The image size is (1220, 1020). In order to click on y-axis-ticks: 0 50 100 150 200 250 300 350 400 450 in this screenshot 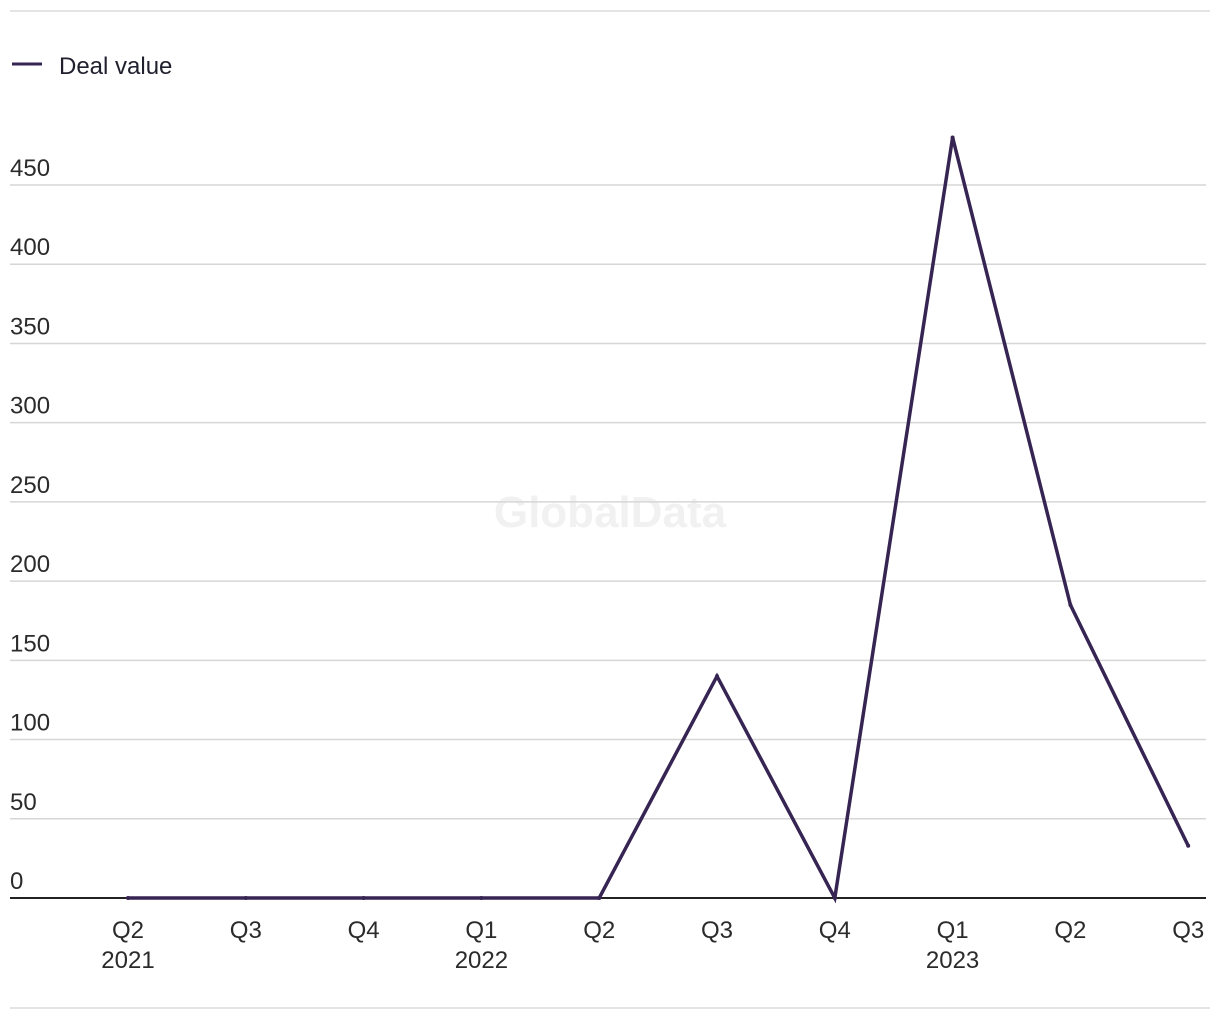, I will do `click(30, 525)`.